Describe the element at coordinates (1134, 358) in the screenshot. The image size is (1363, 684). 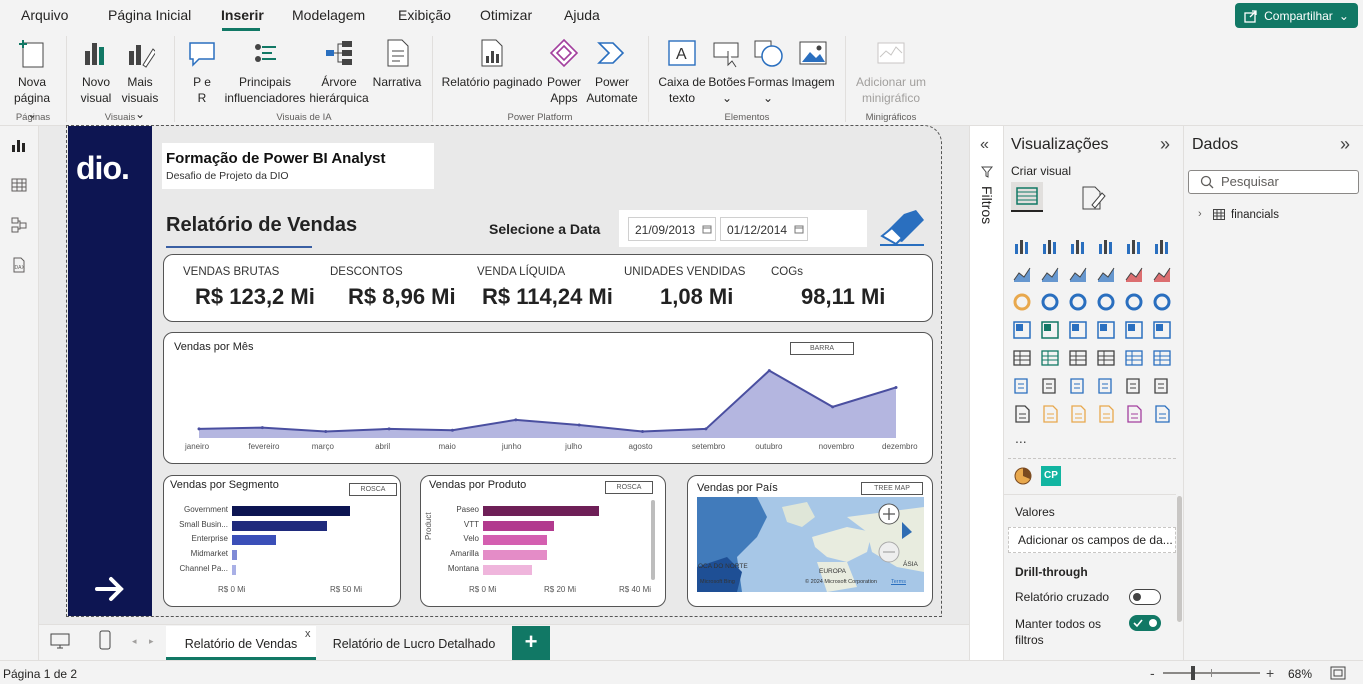
I see `matrix-icon` at that location.